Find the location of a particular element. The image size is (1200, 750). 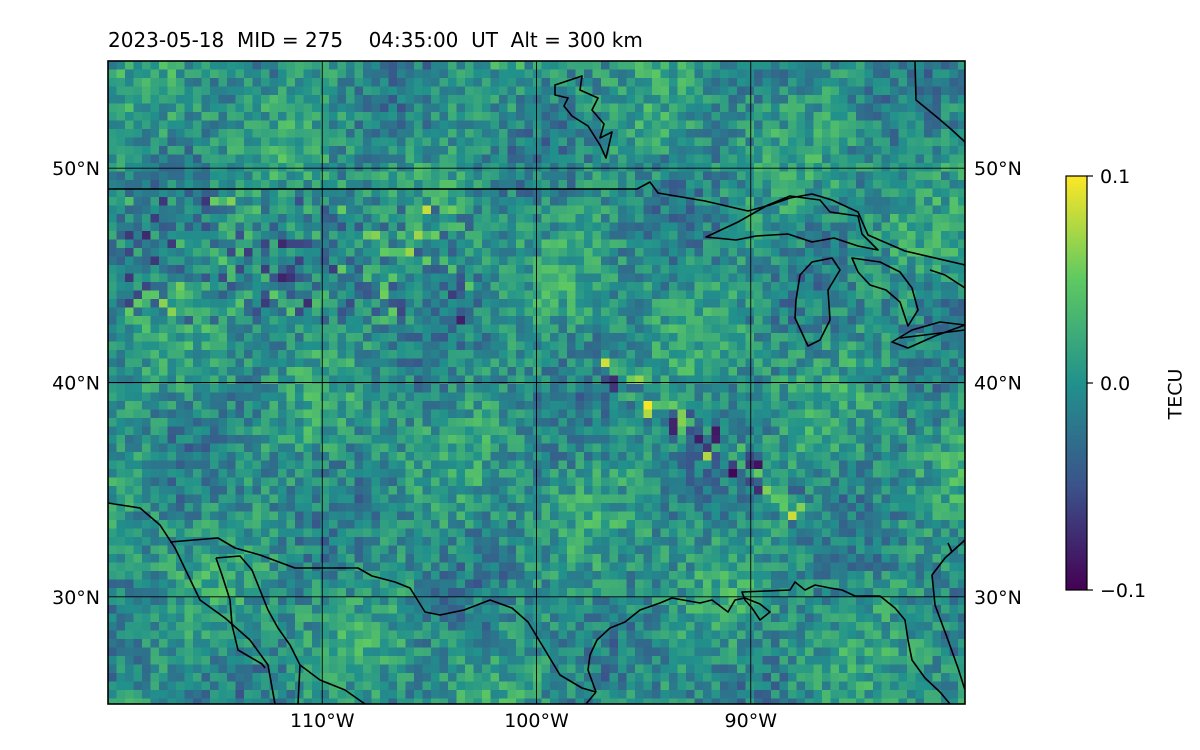

colorbar-label: TECU is located at coordinates (1175, 394).